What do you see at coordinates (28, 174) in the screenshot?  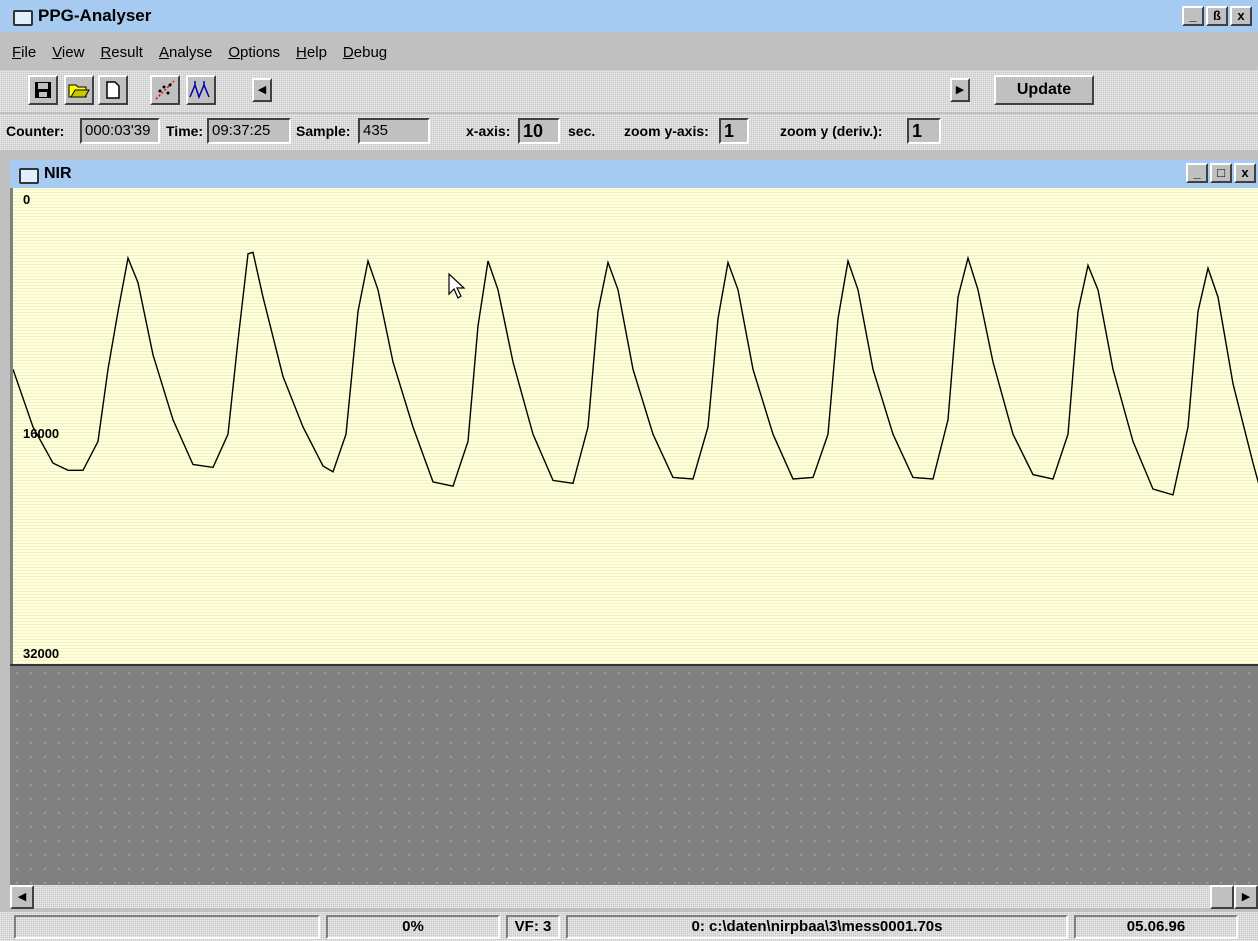 I see `nir-window-icon` at bounding box center [28, 174].